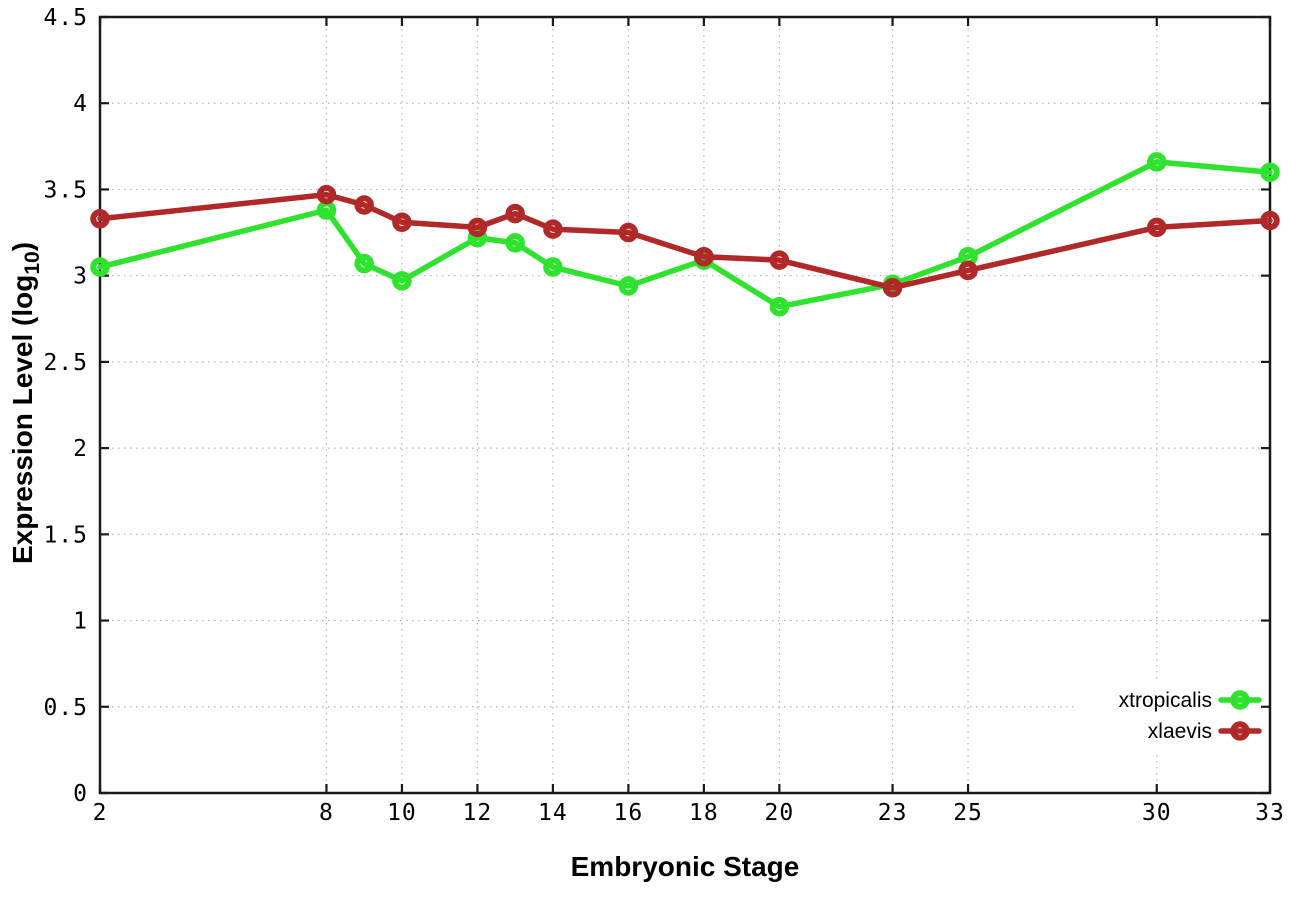 The height and width of the screenshot is (907, 1296). I want to click on y-tick-label: 1.5, so click(65, 535).